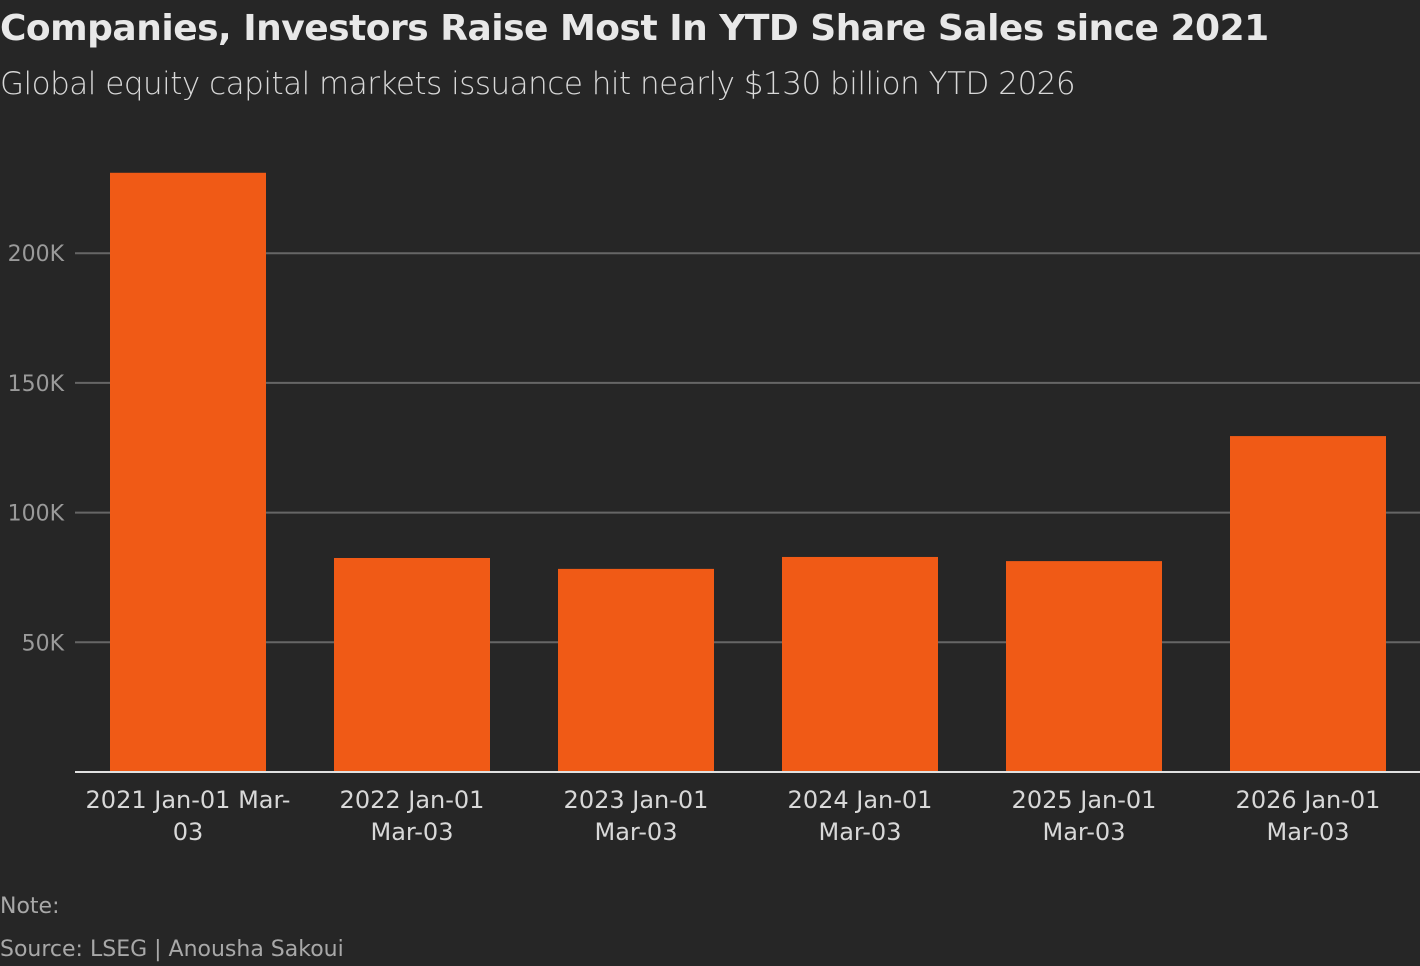  Describe the element at coordinates (36, 254) in the screenshot. I see `y-tick-label: 200K` at that location.